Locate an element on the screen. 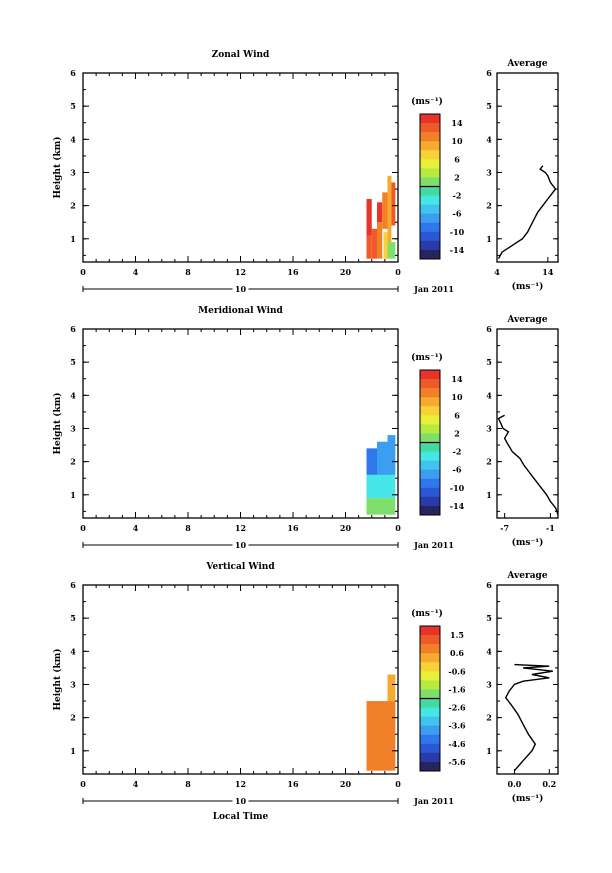  panel-title: Zonal Wind is located at coordinates (241, 55).